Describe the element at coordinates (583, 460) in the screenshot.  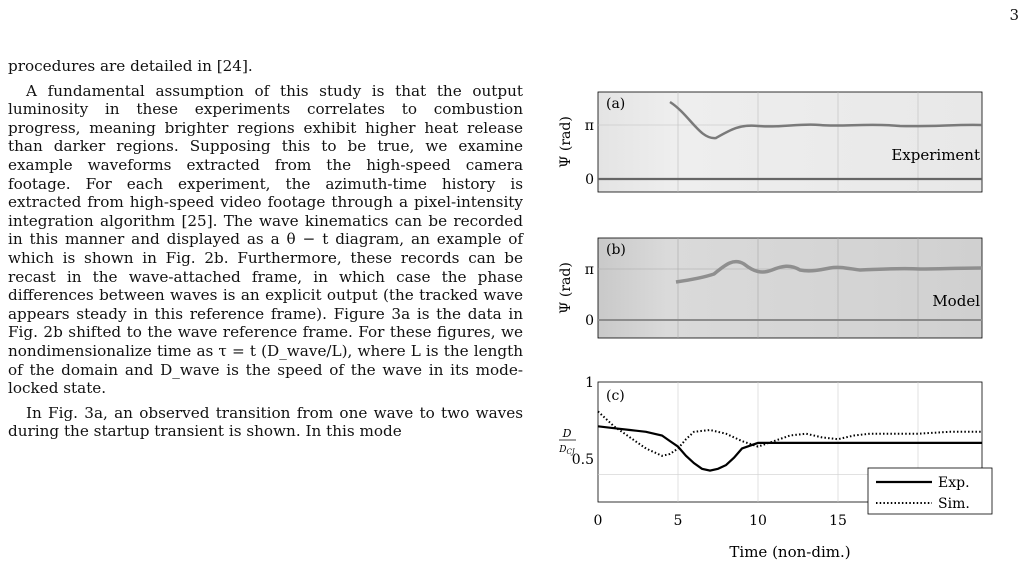
I see `panel-c-ytick-05: 0.5` at that location.